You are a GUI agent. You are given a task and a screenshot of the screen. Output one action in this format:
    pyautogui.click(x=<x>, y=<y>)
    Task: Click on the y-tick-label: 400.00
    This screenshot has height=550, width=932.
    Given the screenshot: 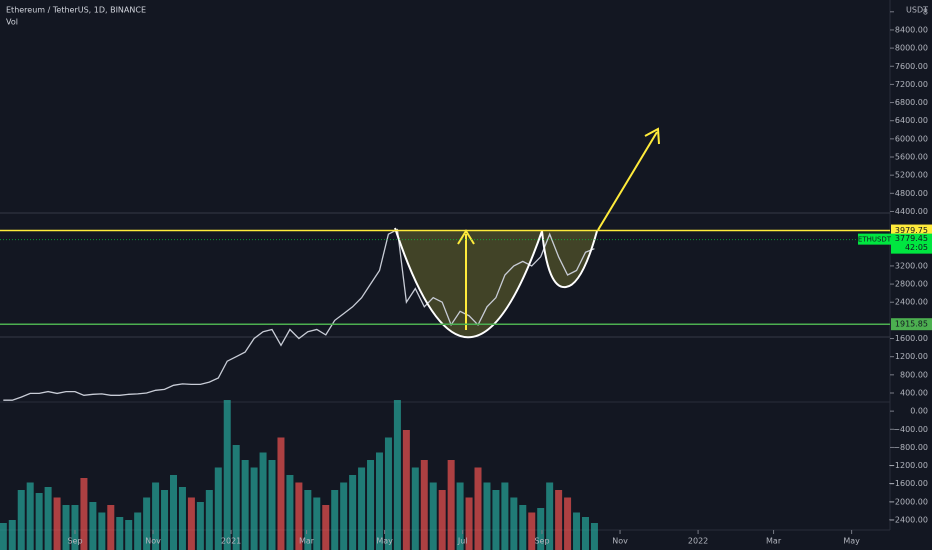 What is the action you would take?
    pyautogui.click(x=914, y=392)
    